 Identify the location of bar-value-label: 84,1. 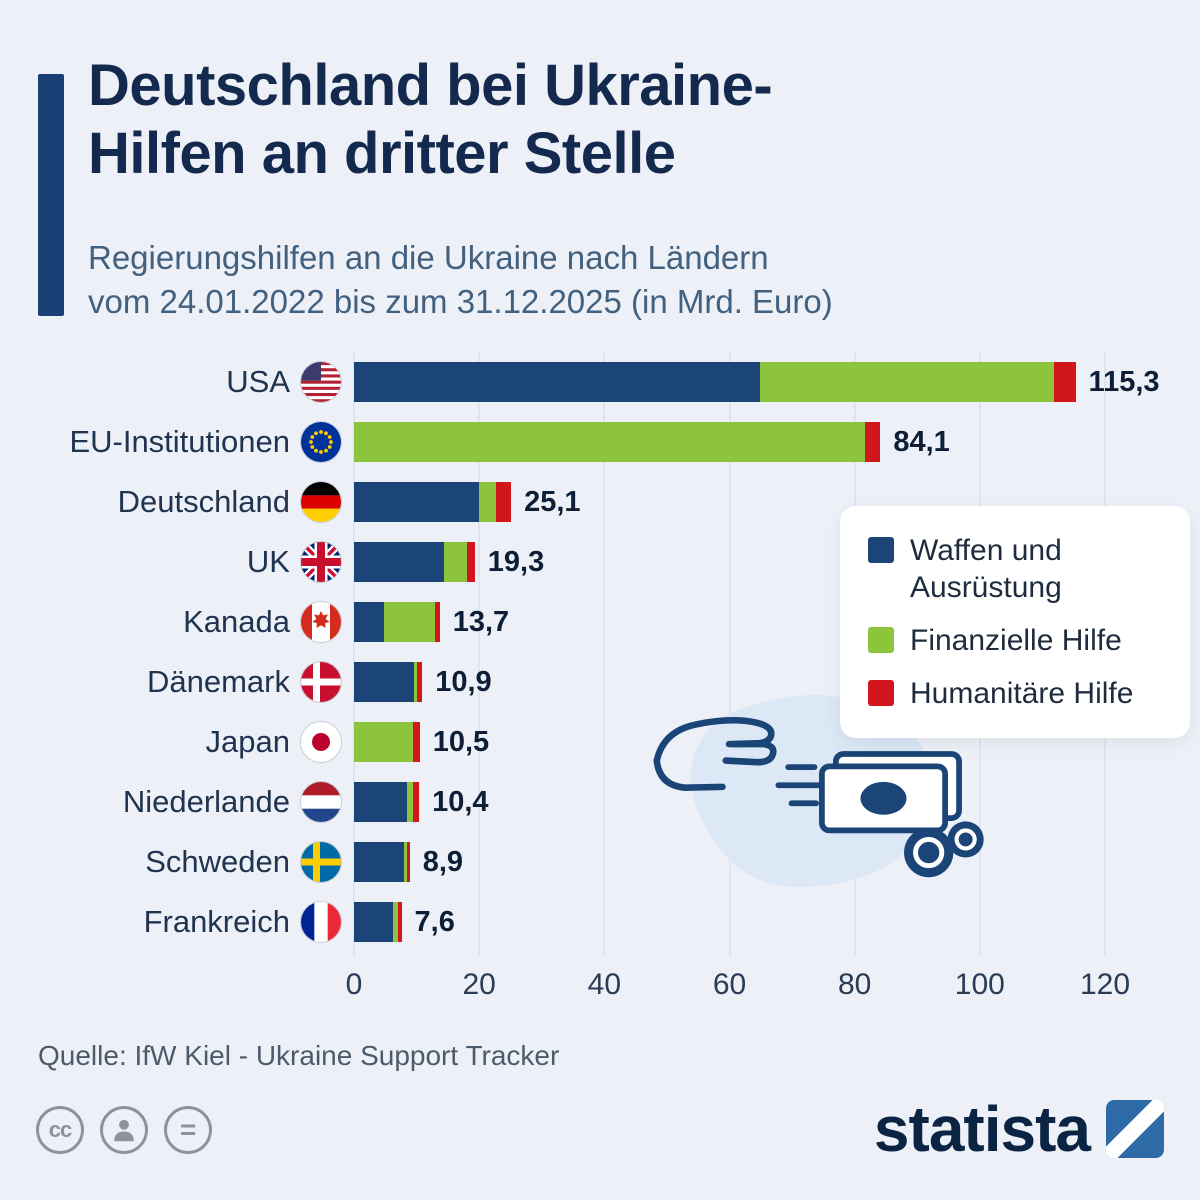
(921, 441).